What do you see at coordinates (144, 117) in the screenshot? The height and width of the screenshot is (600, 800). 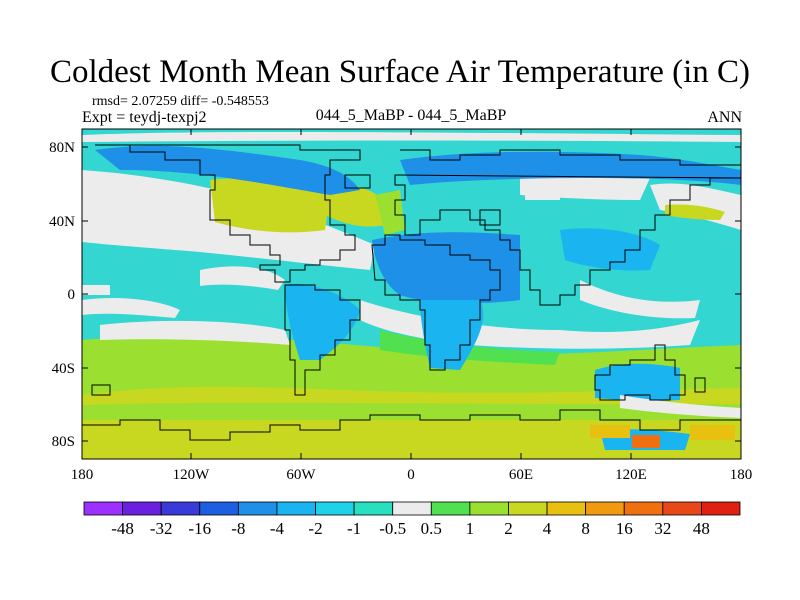 I see `experiment-label: Expt = teydj-texpj2` at bounding box center [144, 117].